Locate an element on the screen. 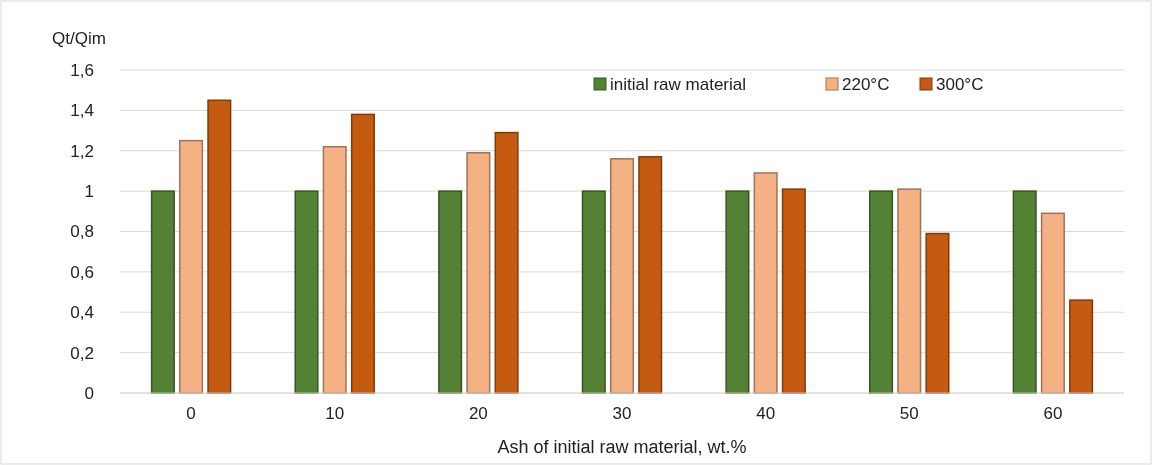 The width and height of the screenshot is (1152, 465). y-axis-title: Qt/Qim is located at coordinates (79, 38).